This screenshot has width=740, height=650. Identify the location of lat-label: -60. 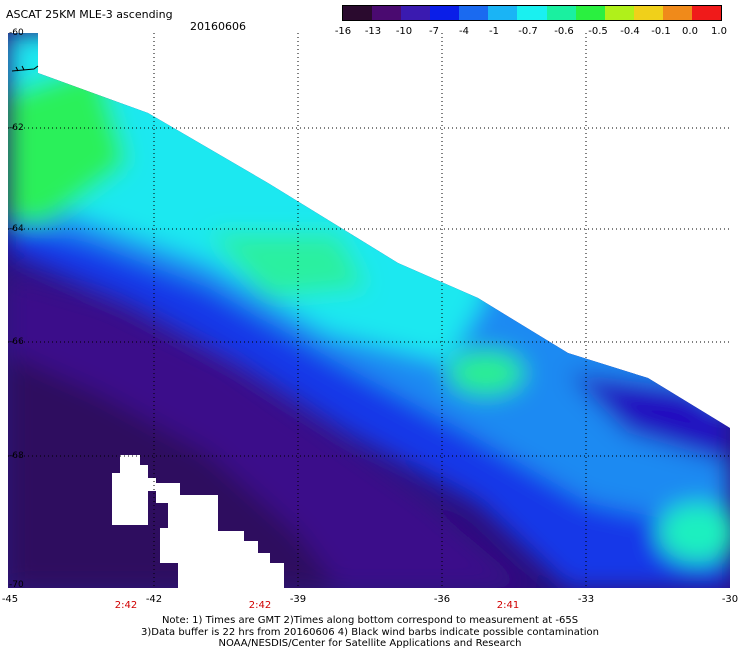
(16, 33).